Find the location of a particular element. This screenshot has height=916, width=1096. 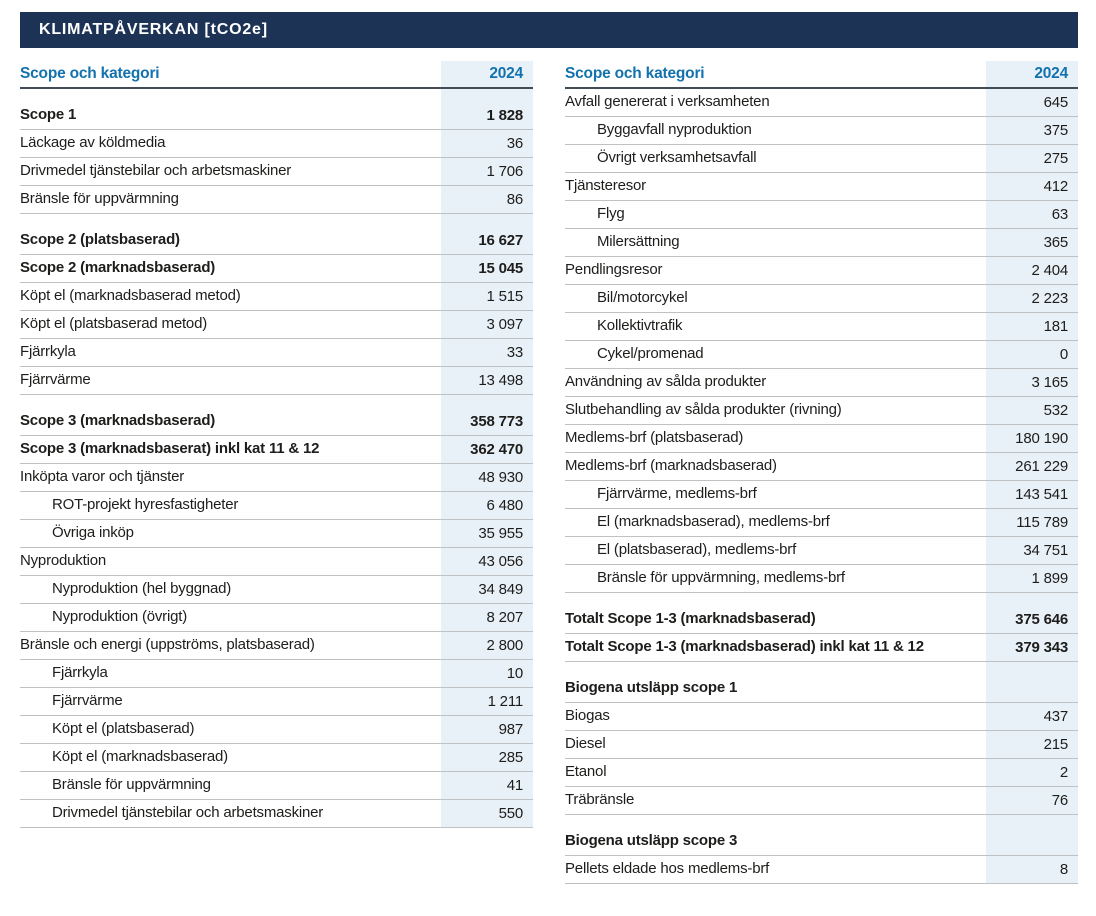

table-row: Avfall genererat i verksamheten 645 is located at coordinates (821, 103).